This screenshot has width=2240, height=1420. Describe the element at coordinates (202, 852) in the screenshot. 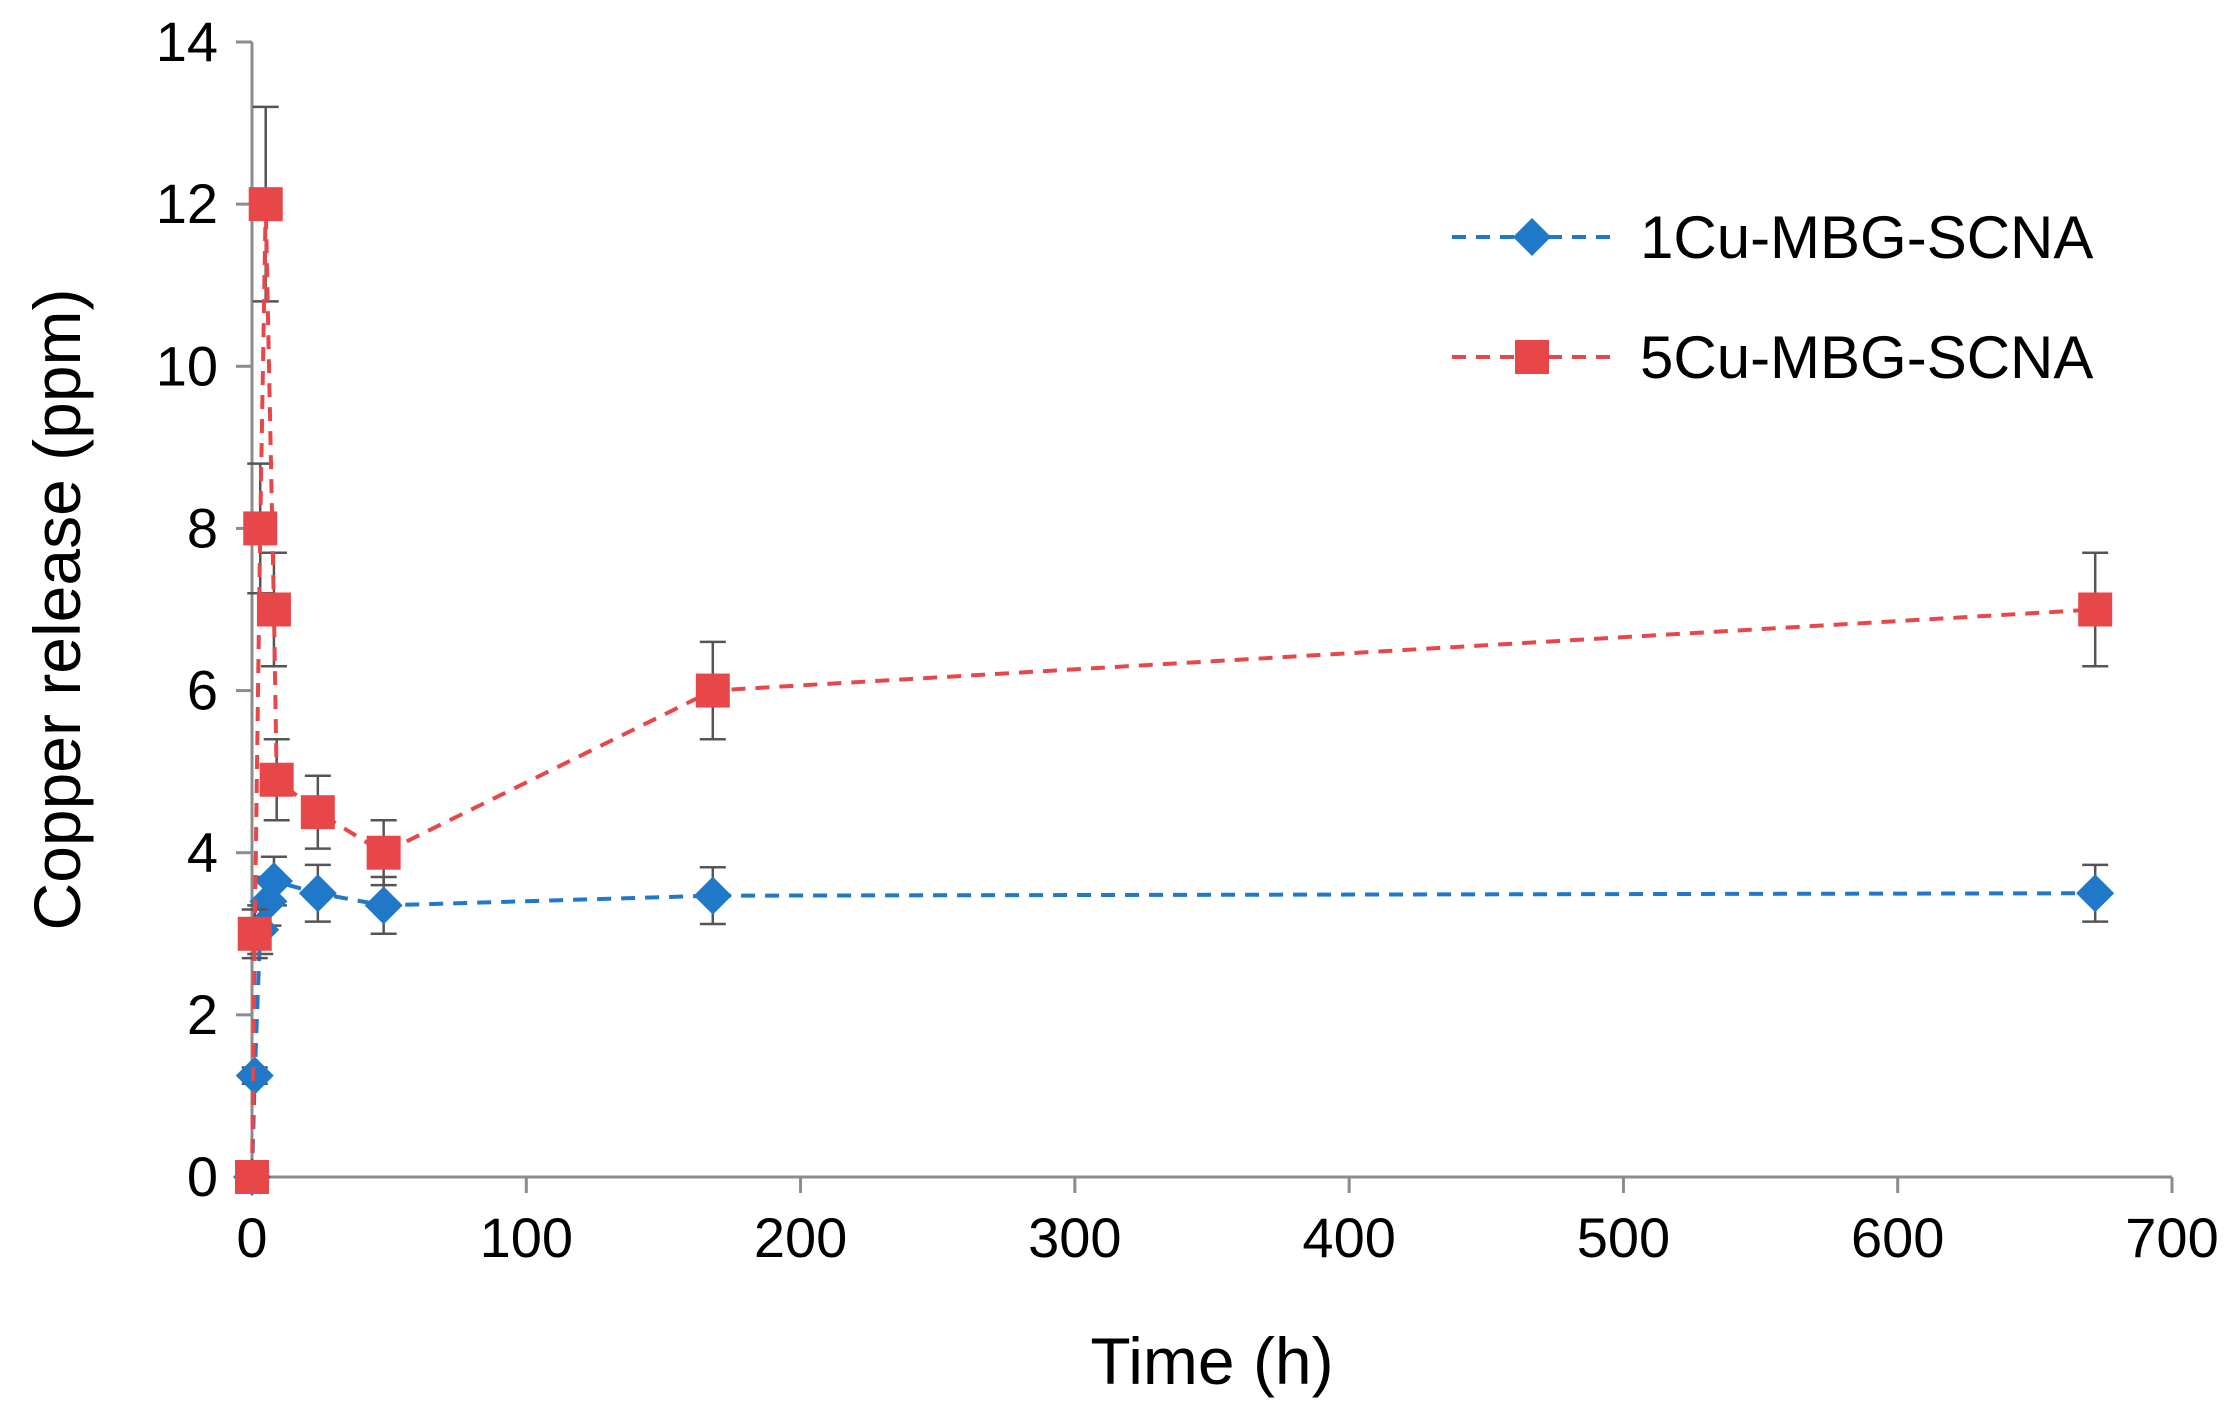

I see `y-tick-label: 4` at that location.